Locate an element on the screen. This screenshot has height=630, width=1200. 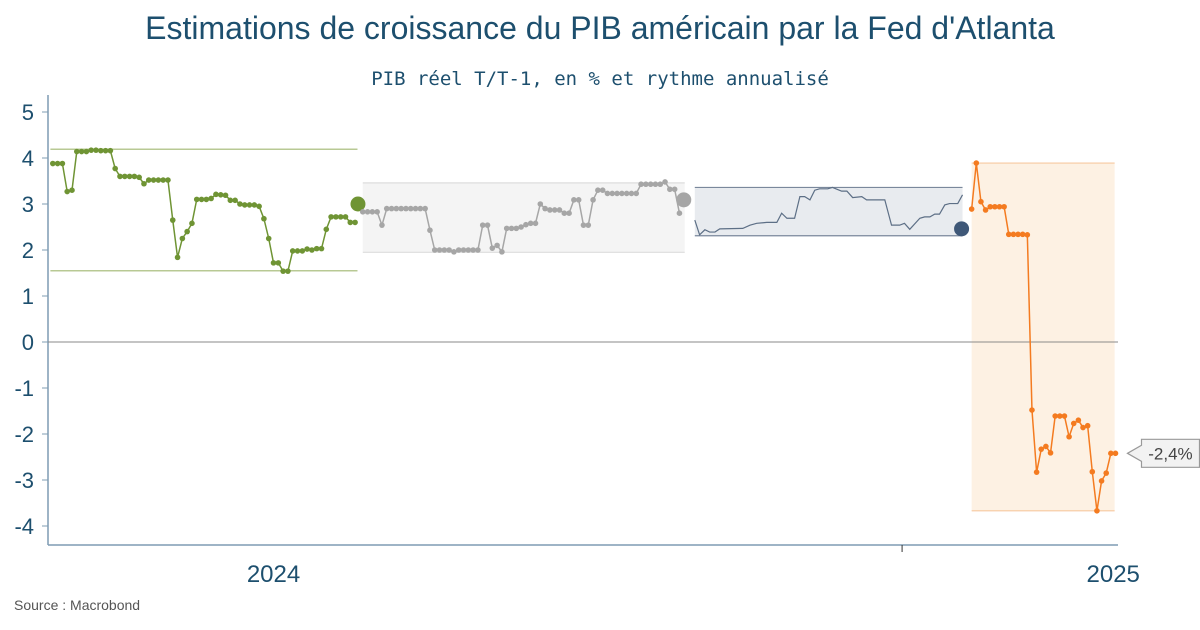
value-callout is located at coordinates (1163, 453).